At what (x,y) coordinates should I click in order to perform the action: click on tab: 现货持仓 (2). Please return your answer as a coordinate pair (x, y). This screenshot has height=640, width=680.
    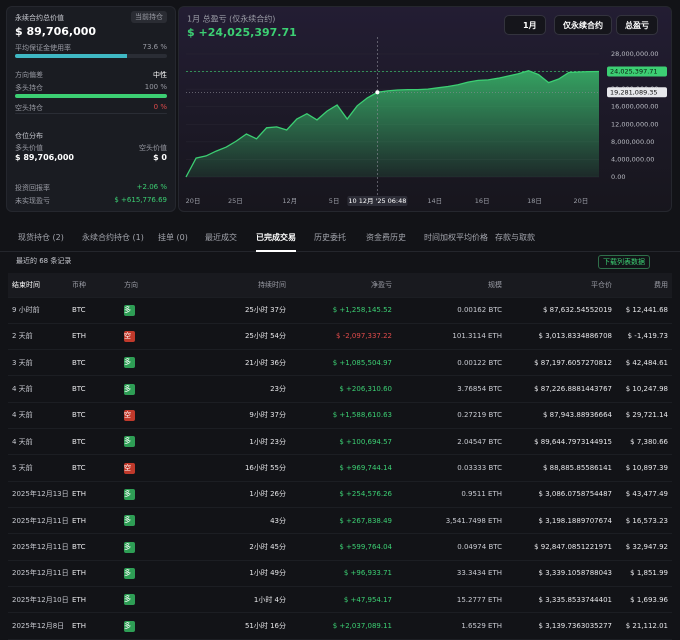
    Looking at the image, I should click on (41, 237).